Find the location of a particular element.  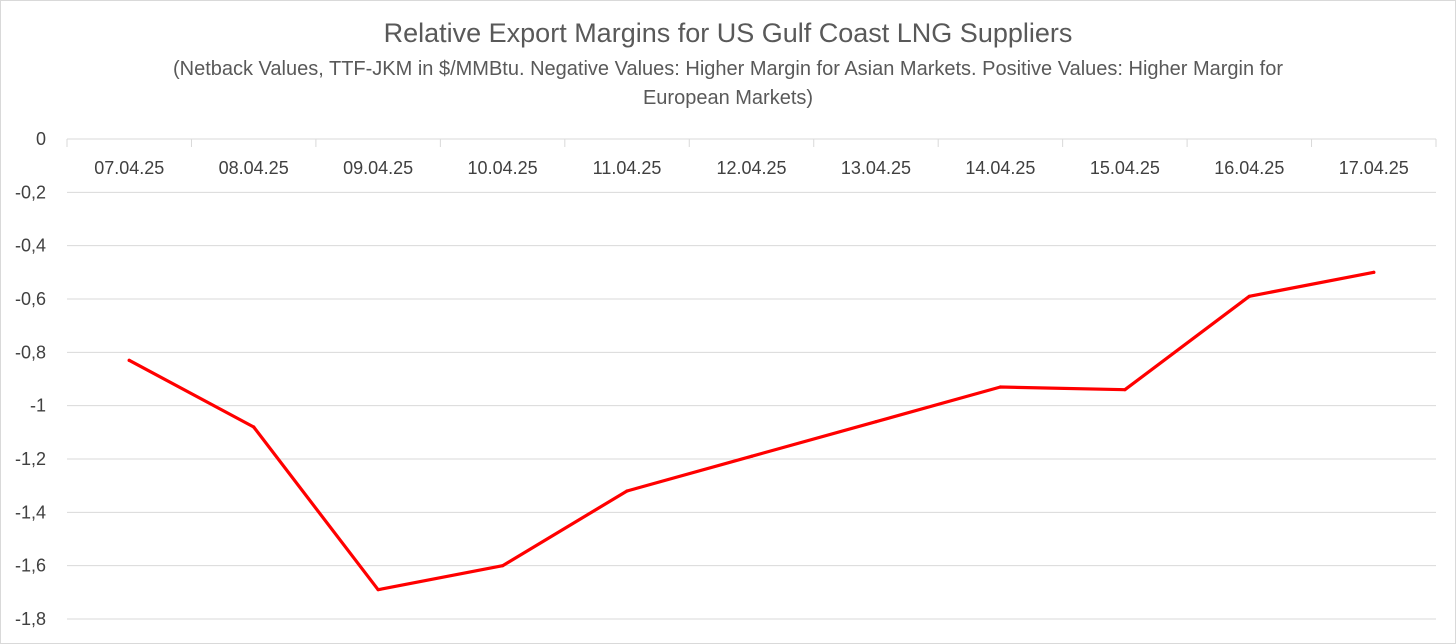

x-tick-label: 12.04.25 is located at coordinates (751, 168).